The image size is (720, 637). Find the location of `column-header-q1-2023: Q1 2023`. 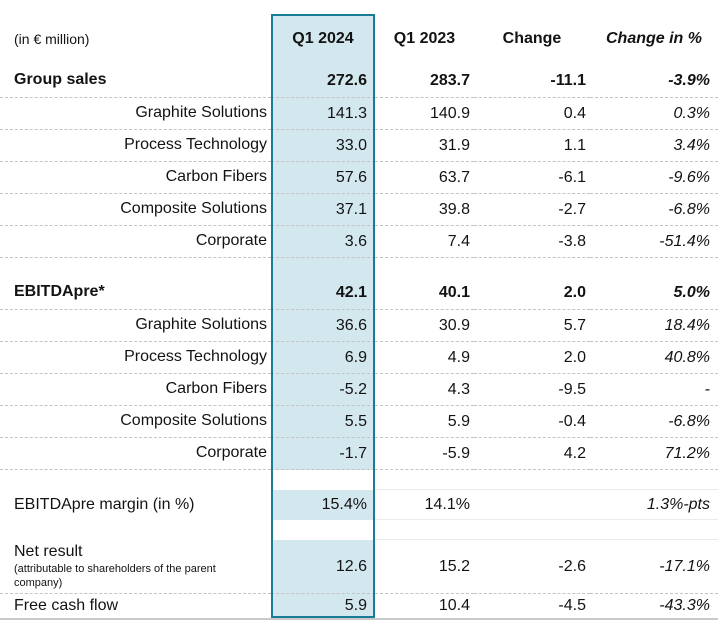

column-header-q1-2023: Q1 2023 is located at coordinates (424, 38).